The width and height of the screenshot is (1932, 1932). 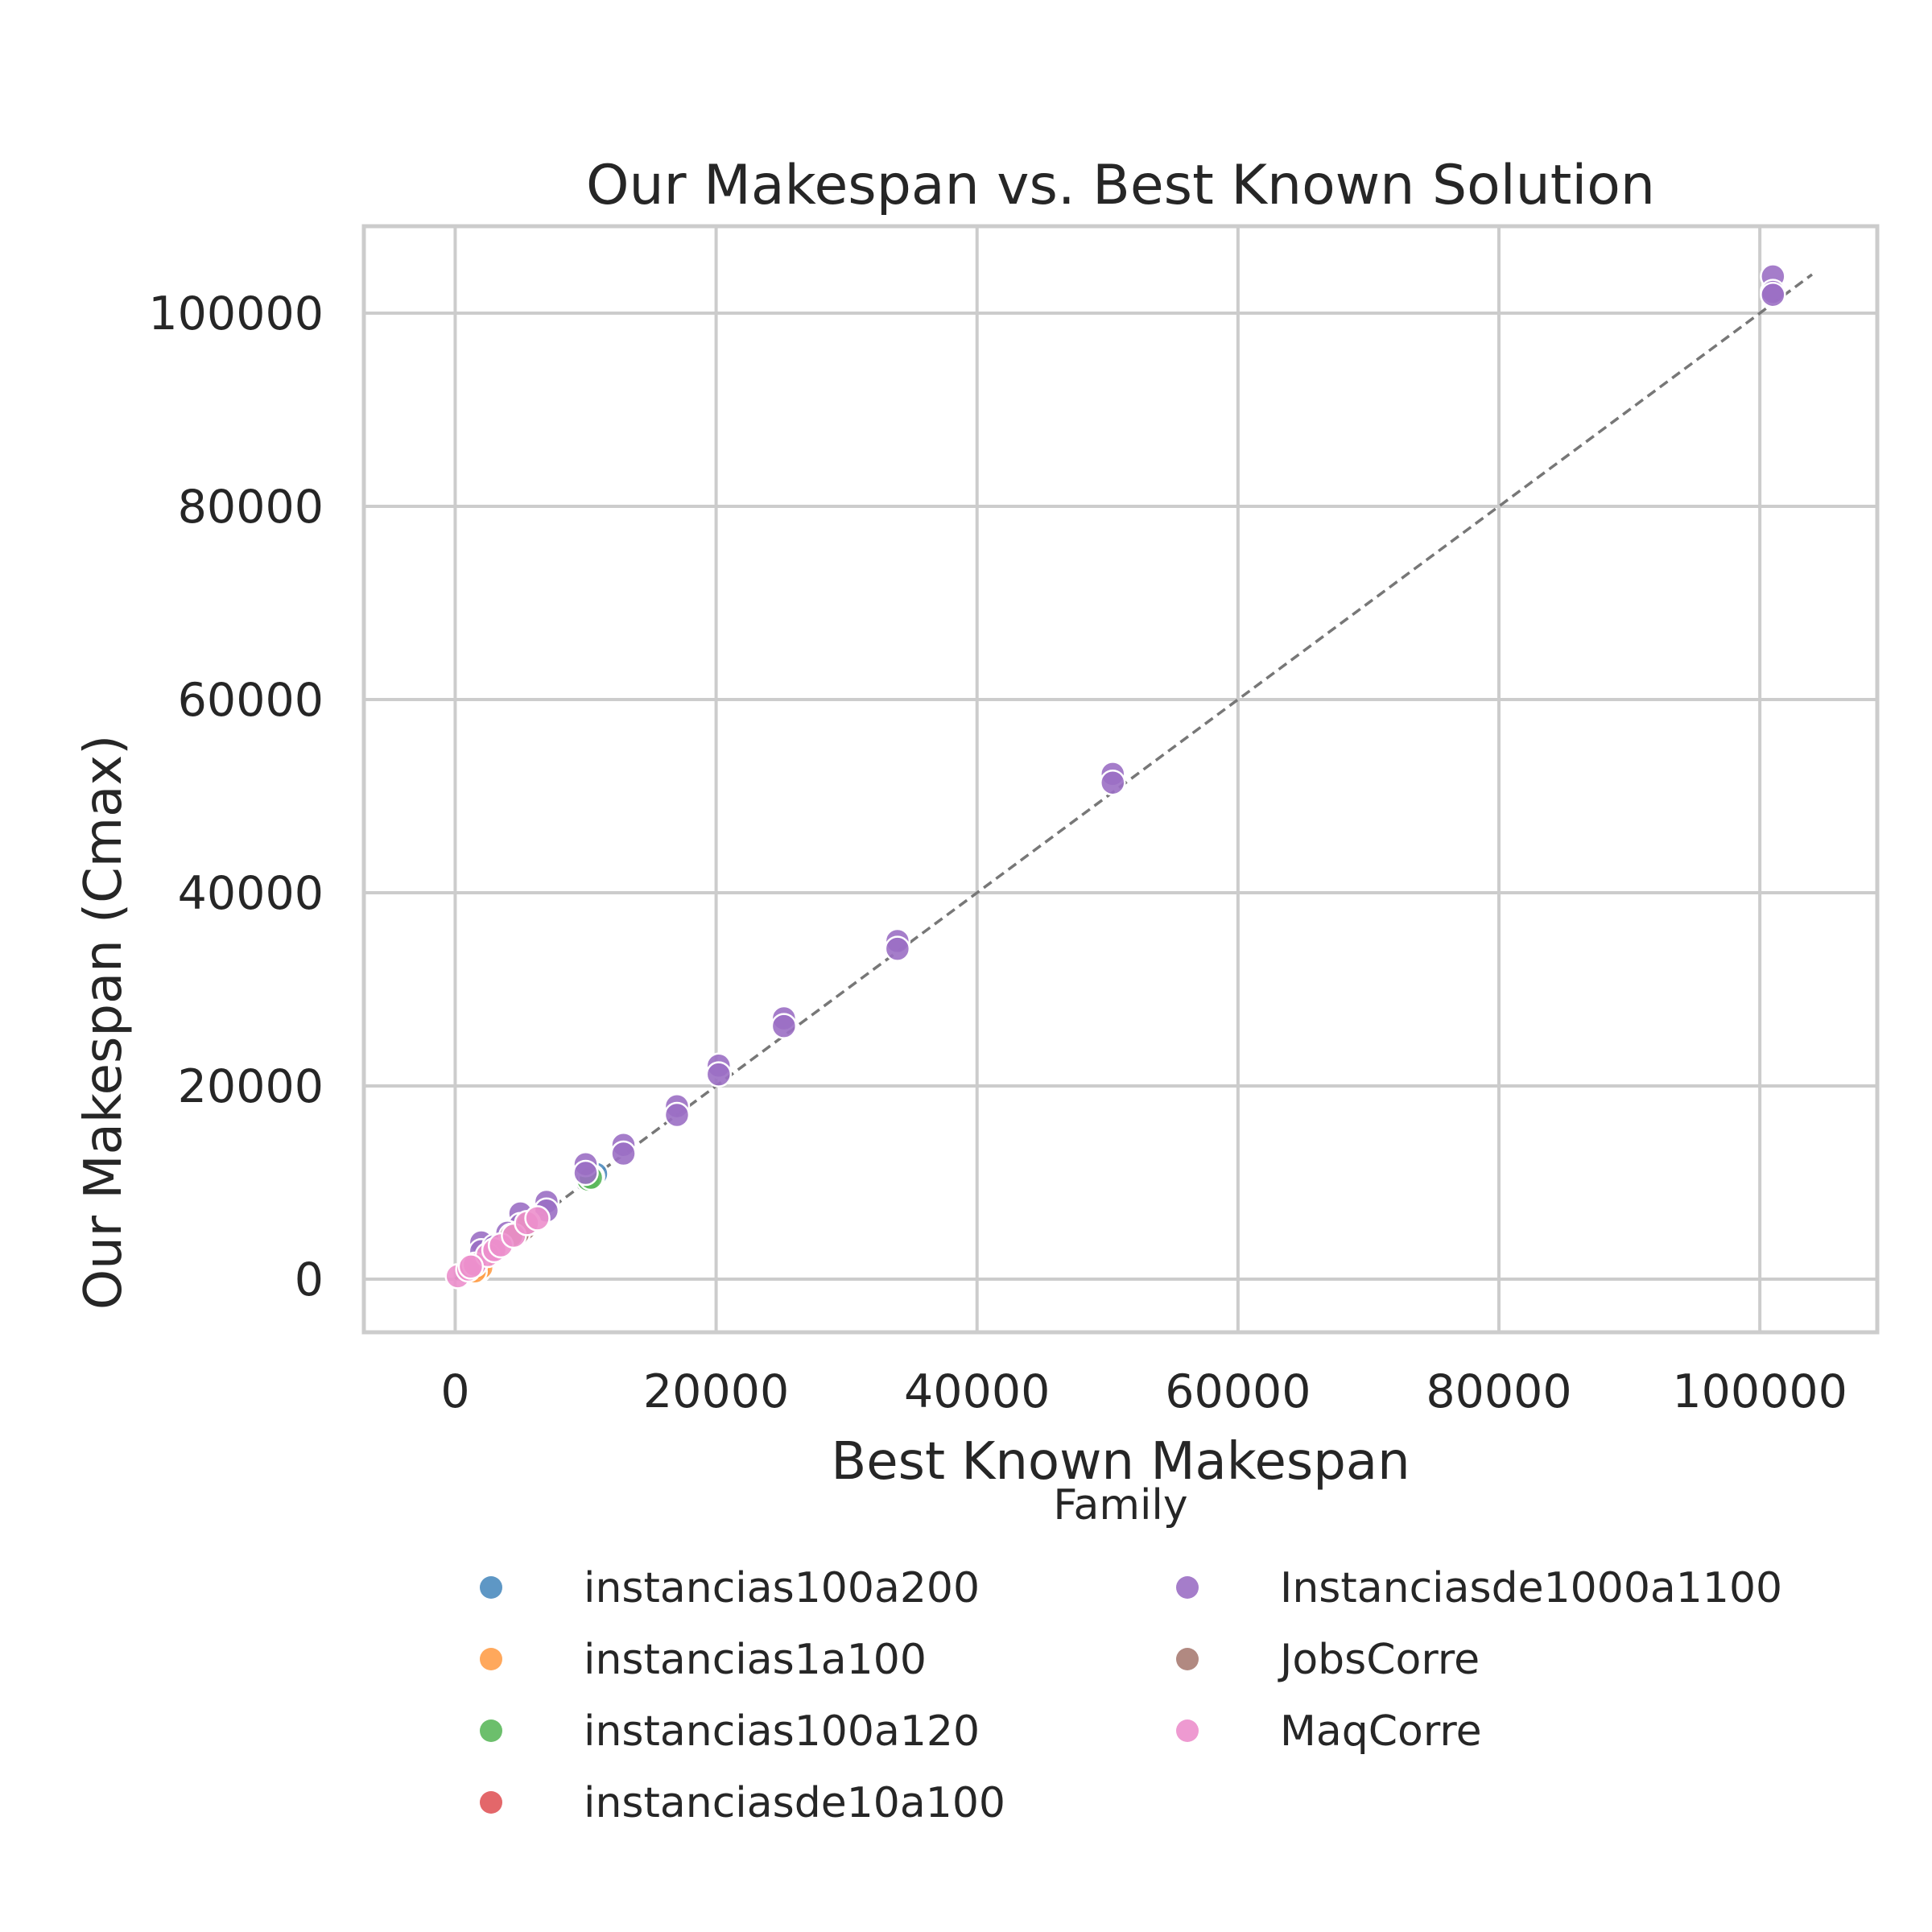 I want to click on series-MaqCorre, so click(x=497, y=1247).